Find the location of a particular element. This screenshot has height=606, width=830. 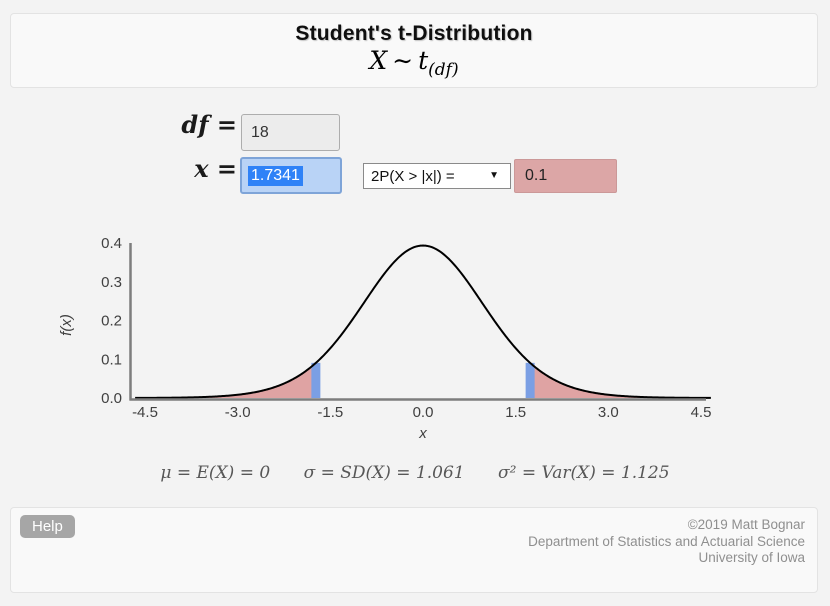

formula-distribution: t is located at coordinates (423, 60).